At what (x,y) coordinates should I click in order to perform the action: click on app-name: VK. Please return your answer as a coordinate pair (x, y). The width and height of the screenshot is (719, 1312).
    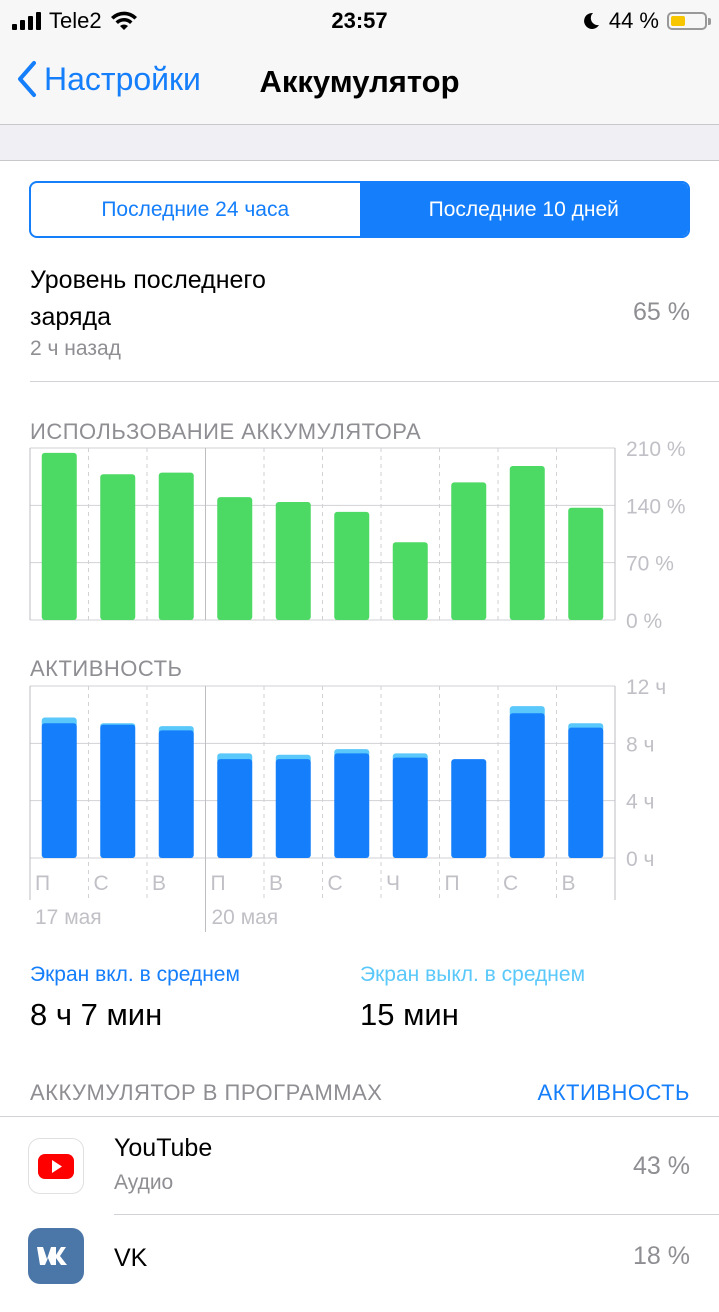
    Looking at the image, I should click on (131, 1258).